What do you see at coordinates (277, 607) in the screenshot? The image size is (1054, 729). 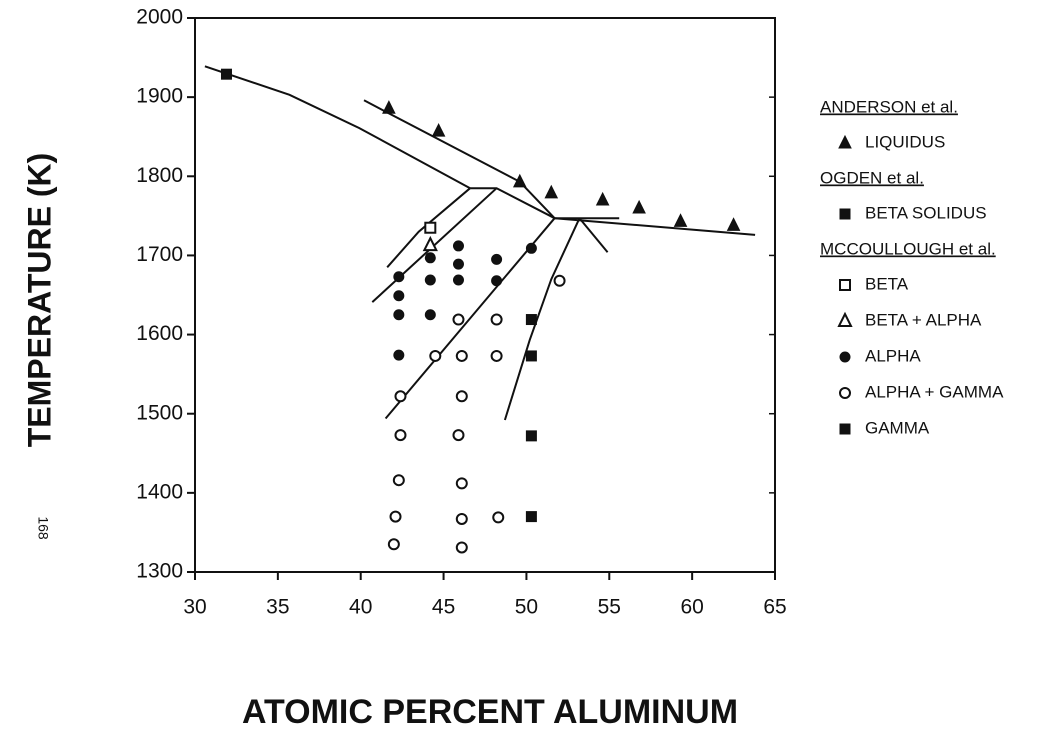 I see `x-tick-label: 35` at bounding box center [277, 607].